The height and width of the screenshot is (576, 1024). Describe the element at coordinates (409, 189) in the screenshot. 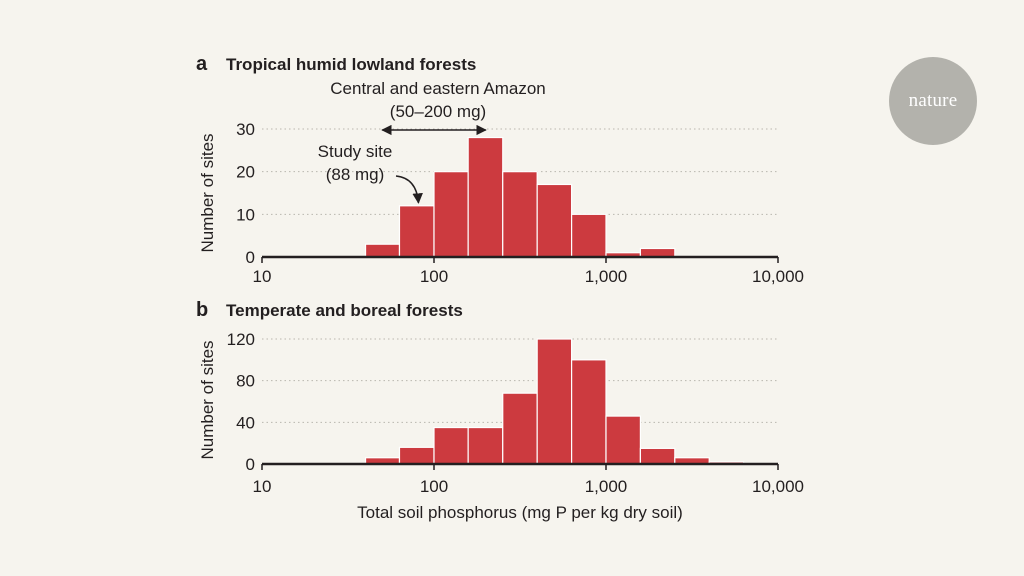

I see `study-site-arrow` at that location.